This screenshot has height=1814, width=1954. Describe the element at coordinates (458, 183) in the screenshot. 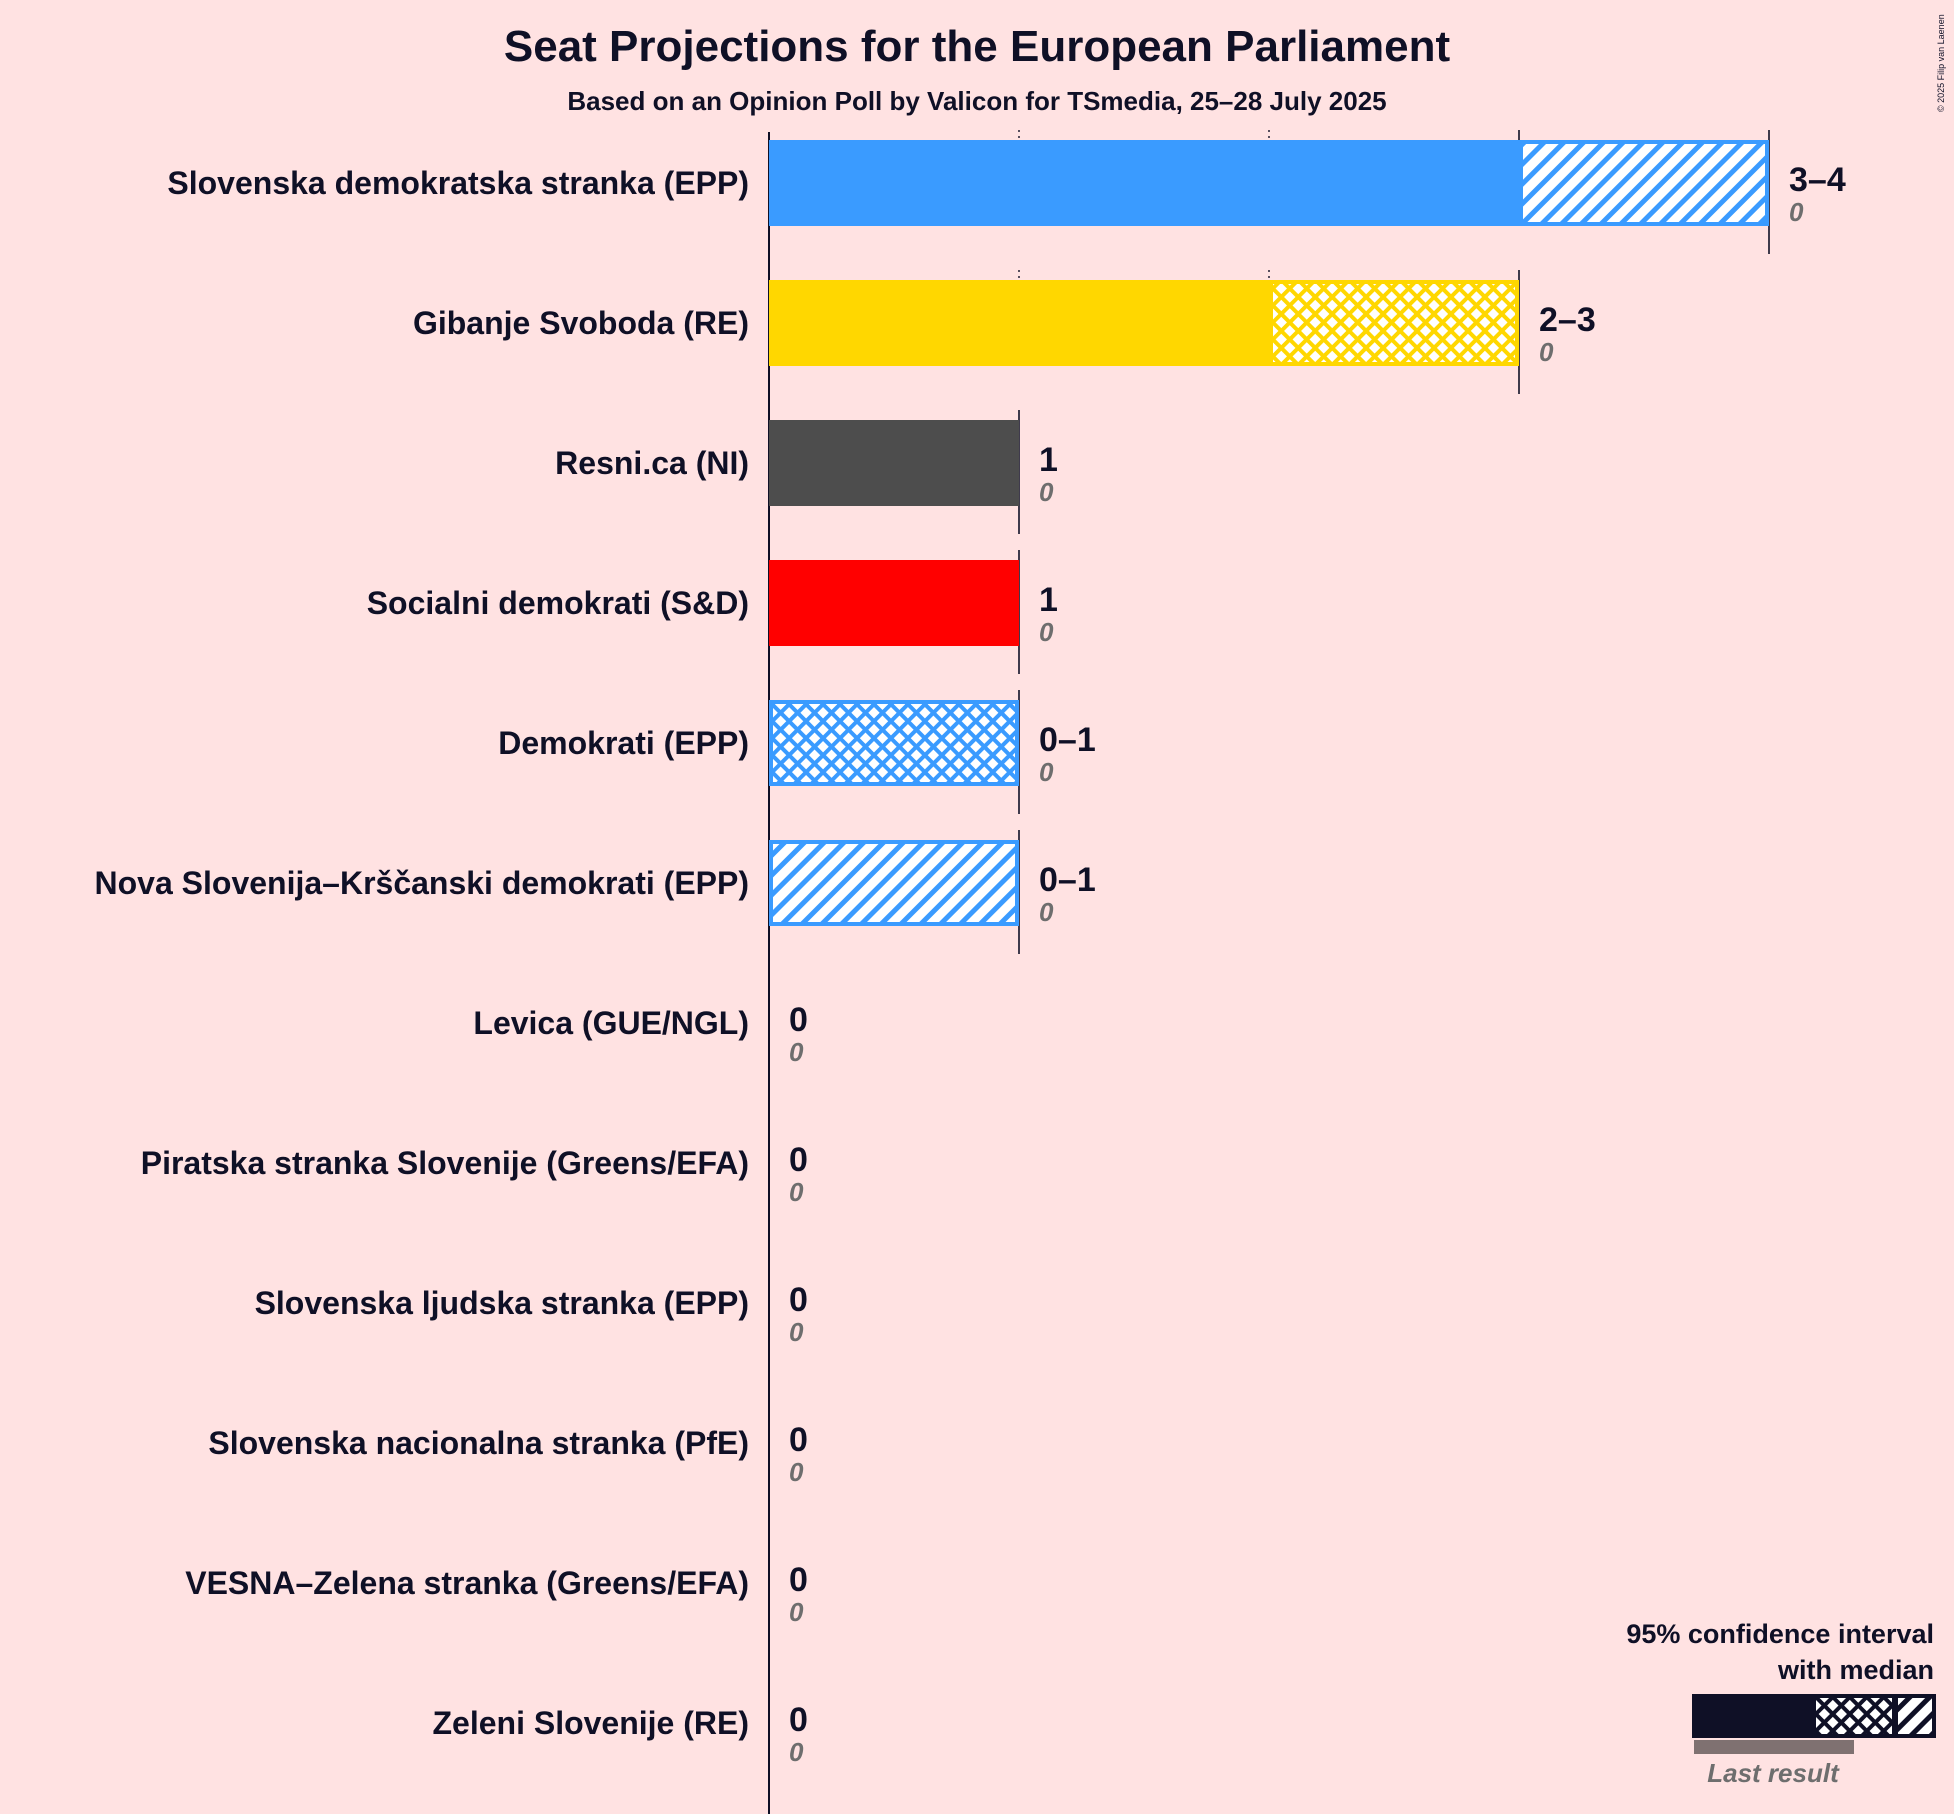

I see `party-label: Slovenska demokratska stranka (EPP)` at that location.